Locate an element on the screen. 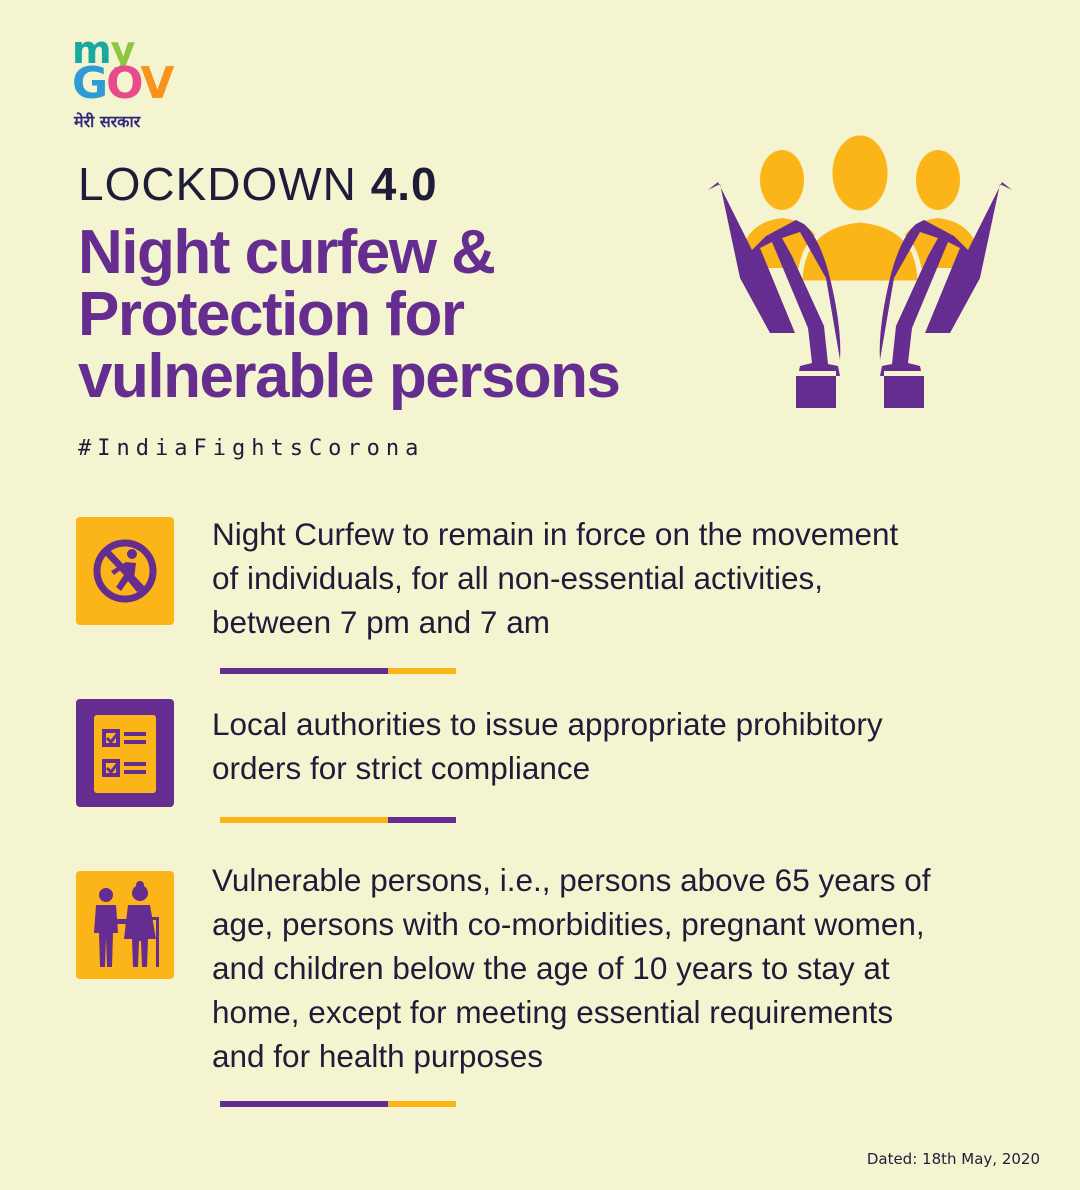 The width and height of the screenshot is (1080, 1190). elderly-couple-icon is located at coordinates (125, 925).